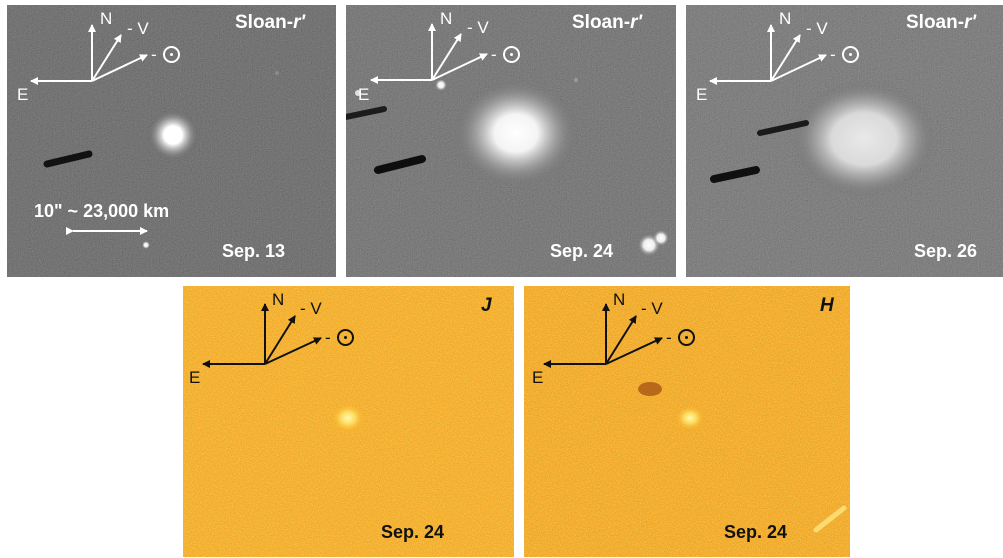 The image size is (1003, 558). What do you see at coordinates (102, 211) in the screenshot?
I see `scale-label: 10" ~ 23,000 km` at bounding box center [102, 211].